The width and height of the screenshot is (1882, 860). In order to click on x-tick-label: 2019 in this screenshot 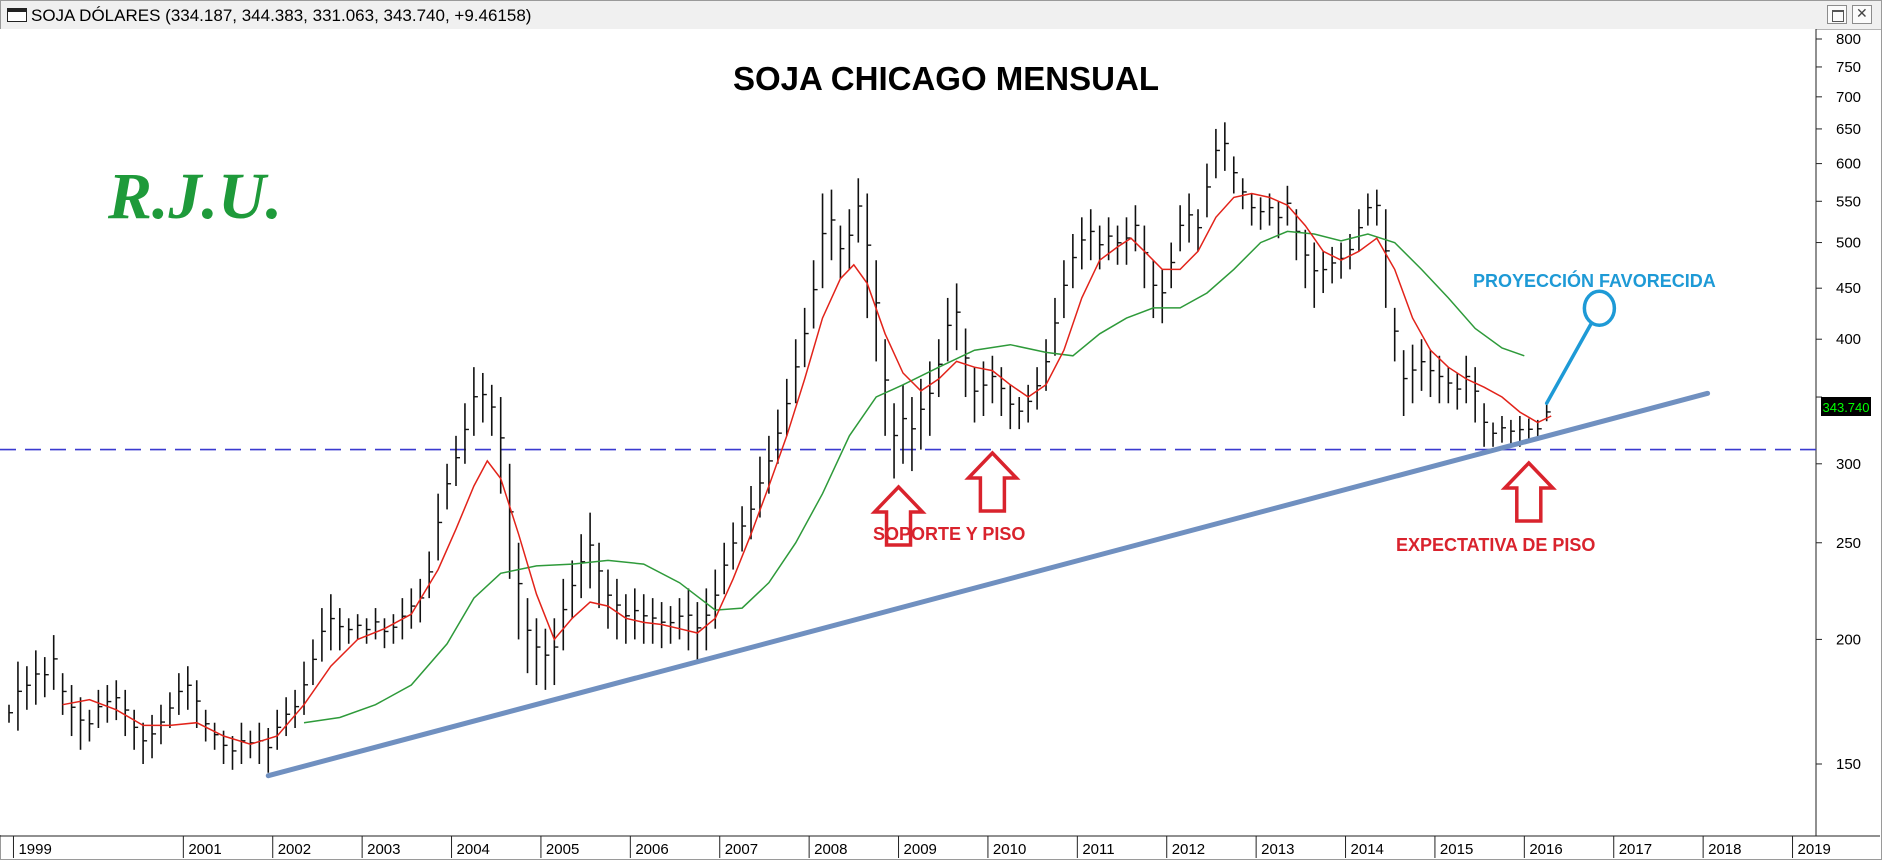, I will do `click(1814, 849)`.